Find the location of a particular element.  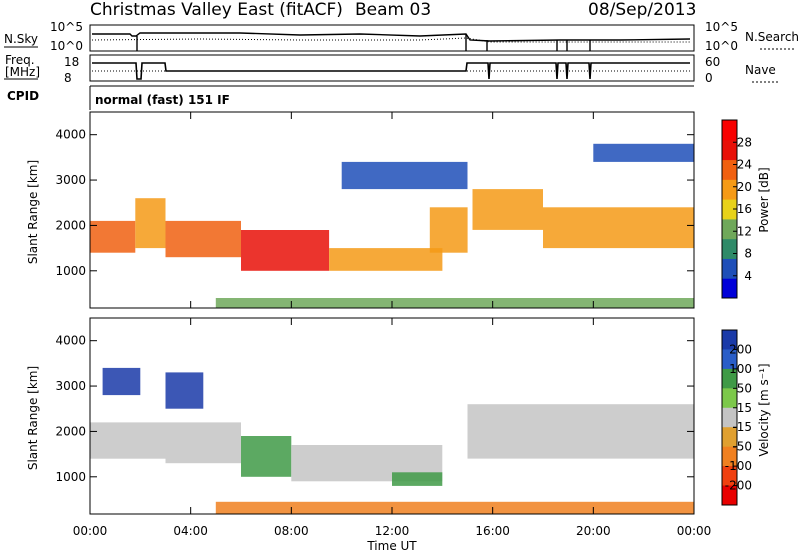

nsky-tick-high: 10^5 is located at coordinates (66, 27).